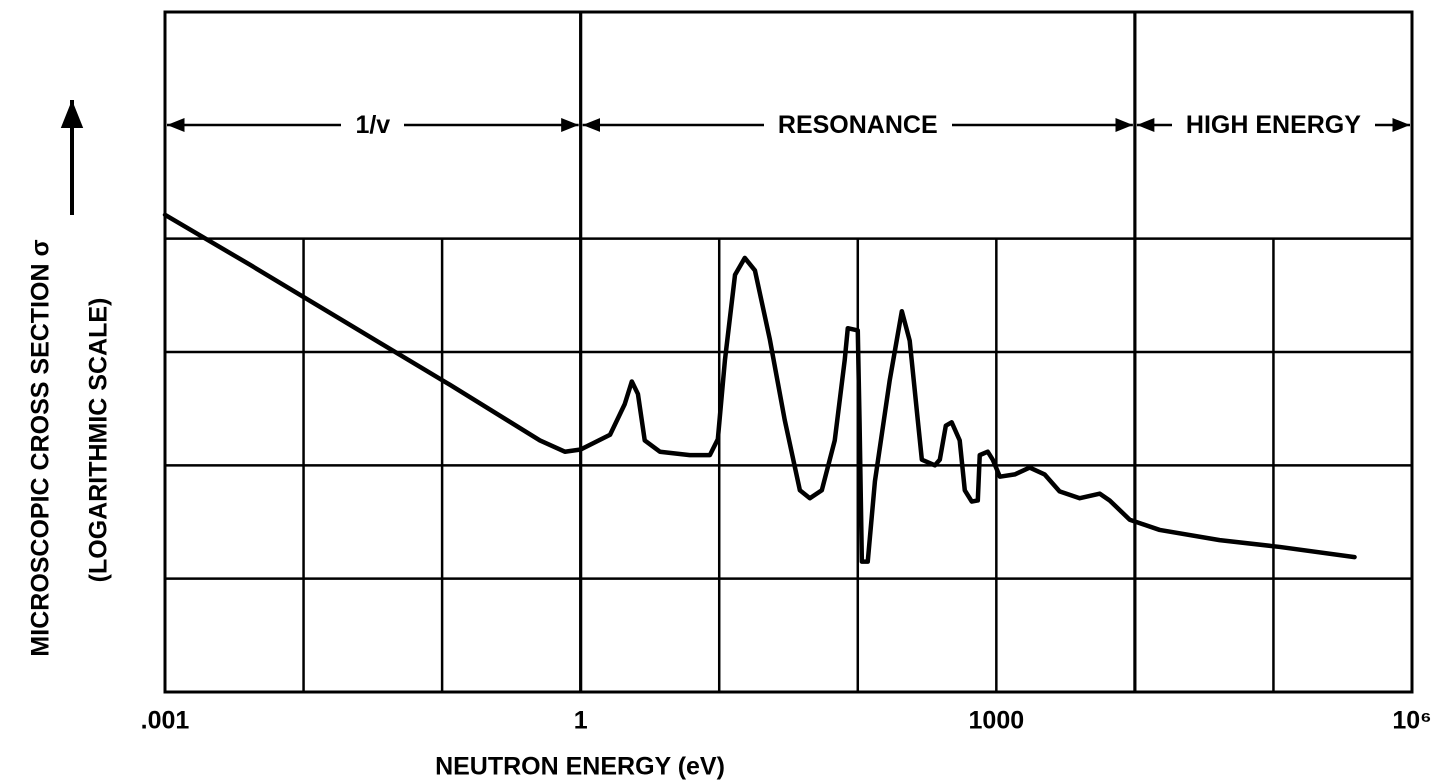 The width and height of the screenshot is (1442, 782). What do you see at coordinates (41, 447) in the screenshot?
I see `y-axis-label: MICROSCOPIC CROSS SECTION σ` at bounding box center [41, 447].